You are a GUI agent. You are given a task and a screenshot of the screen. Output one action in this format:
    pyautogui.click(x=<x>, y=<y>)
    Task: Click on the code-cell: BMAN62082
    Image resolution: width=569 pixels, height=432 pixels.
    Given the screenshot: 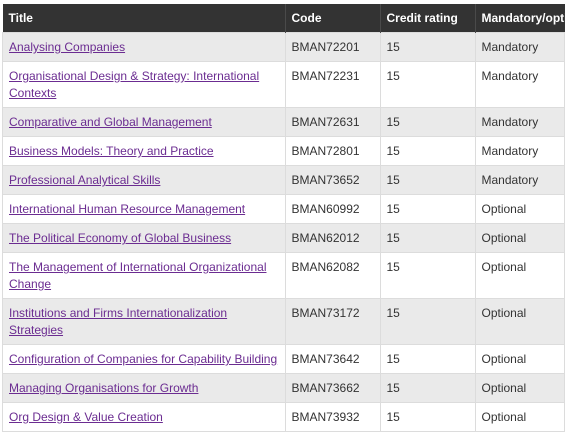 What is the action you would take?
    pyautogui.click(x=332, y=275)
    